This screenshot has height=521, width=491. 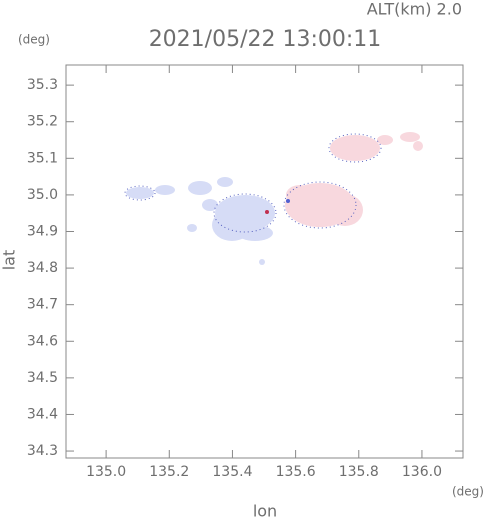 I want to click on chart-title: 2021/05/22 13:00:11, so click(x=265, y=39).